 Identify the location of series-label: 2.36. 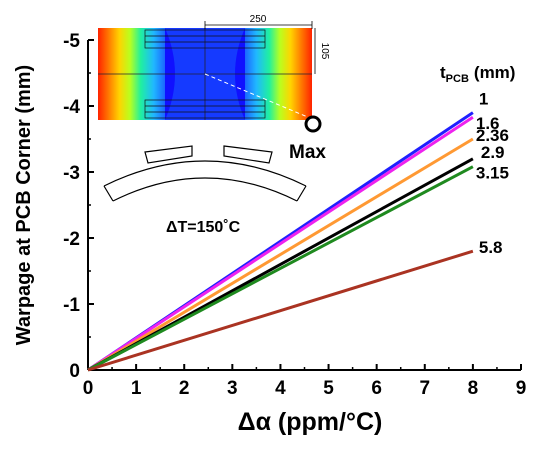
(492, 135).